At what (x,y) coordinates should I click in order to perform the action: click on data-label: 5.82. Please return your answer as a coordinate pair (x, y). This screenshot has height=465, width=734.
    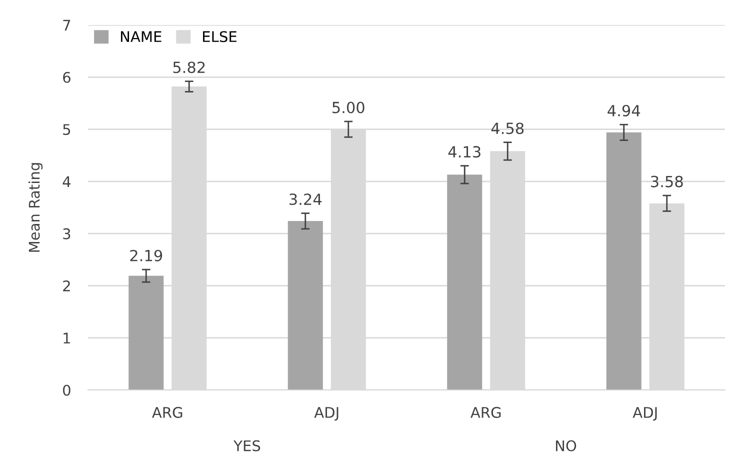
    Looking at the image, I should click on (189, 68).